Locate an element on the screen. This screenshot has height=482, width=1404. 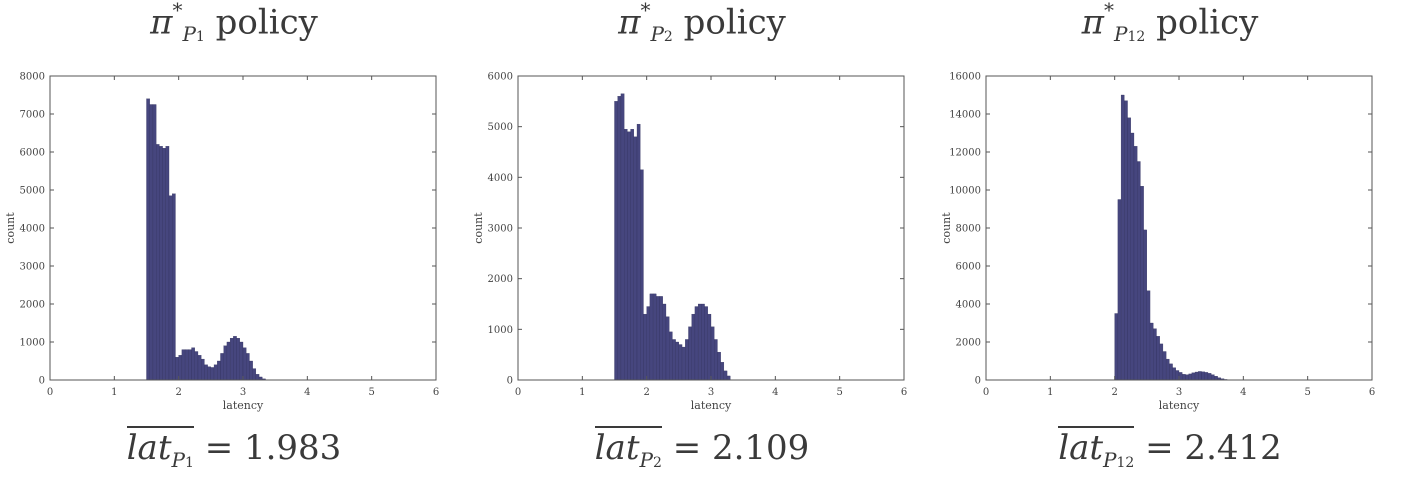
mean-latency-formula-1: latP1 = 1.983 is located at coordinates (234, 449).